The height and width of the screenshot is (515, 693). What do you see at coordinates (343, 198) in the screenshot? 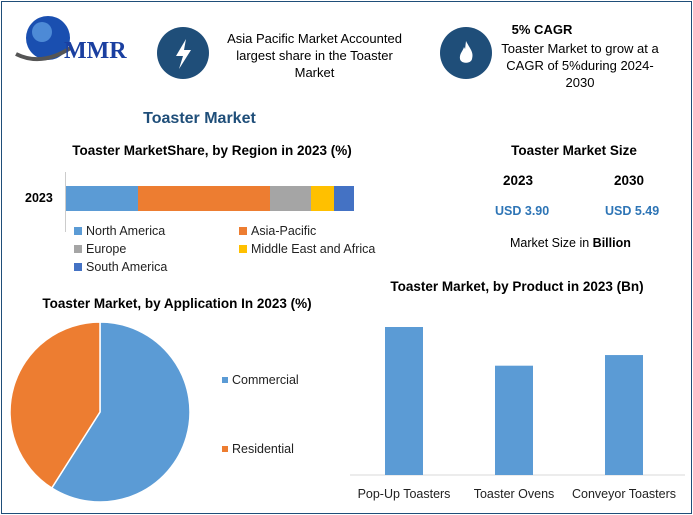
I see `region-segment-south-america` at bounding box center [343, 198].